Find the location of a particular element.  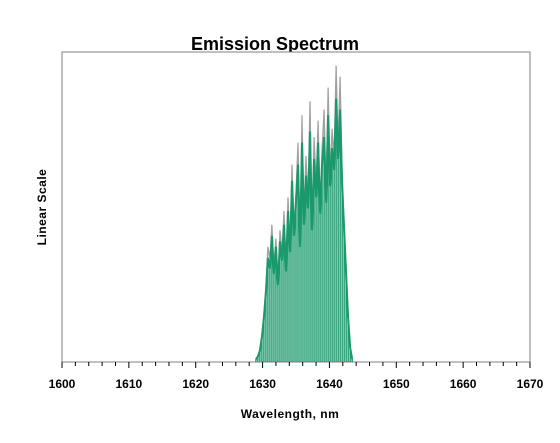

x-tick-label: 1600 is located at coordinates (62, 384).